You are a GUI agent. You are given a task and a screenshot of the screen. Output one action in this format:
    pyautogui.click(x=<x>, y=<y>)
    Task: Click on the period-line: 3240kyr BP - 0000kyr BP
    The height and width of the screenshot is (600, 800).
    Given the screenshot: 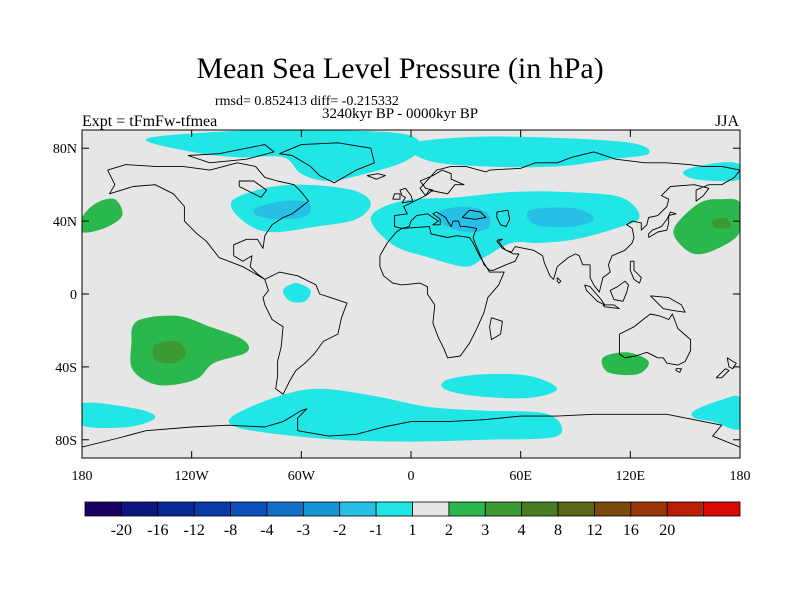 What is the action you would take?
    pyautogui.click(x=400, y=114)
    